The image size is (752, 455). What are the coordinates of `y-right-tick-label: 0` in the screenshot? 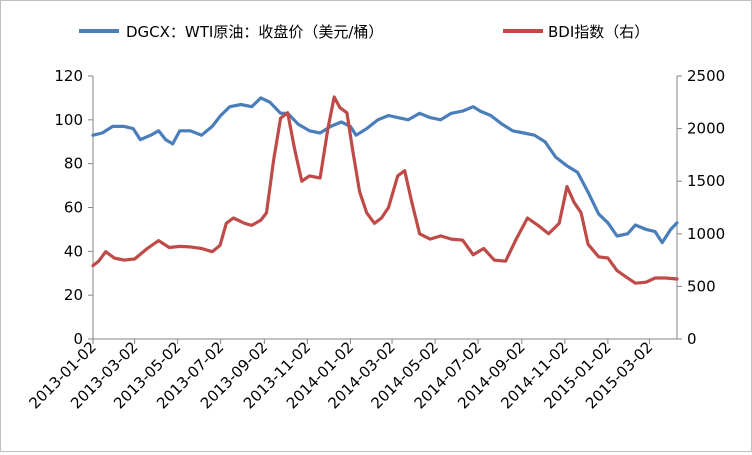 It's located at (692, 339).